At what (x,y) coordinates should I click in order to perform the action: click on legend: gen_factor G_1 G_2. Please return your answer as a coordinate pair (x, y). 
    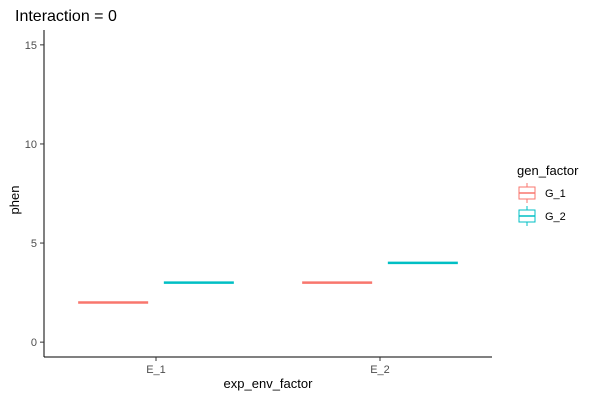
    Looking at the image, I should click on (548, 194).